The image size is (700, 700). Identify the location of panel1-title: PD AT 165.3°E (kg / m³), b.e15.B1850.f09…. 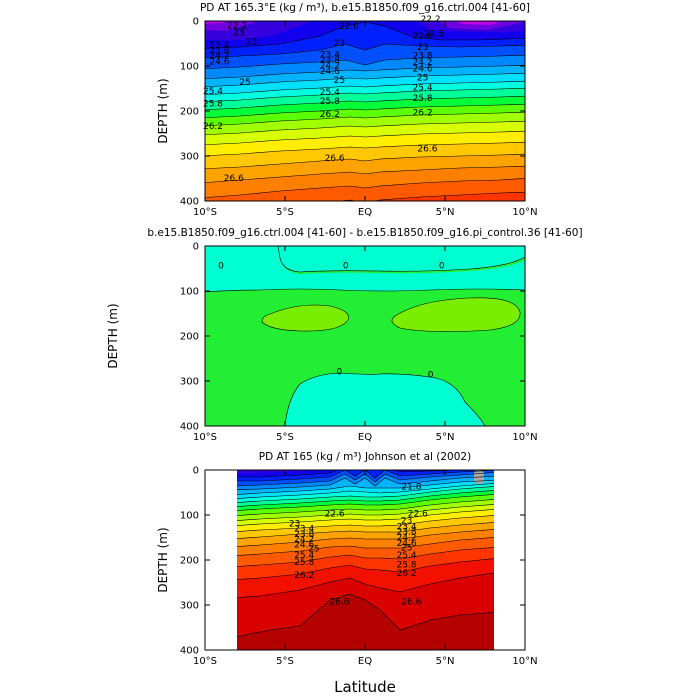
(365, 8).